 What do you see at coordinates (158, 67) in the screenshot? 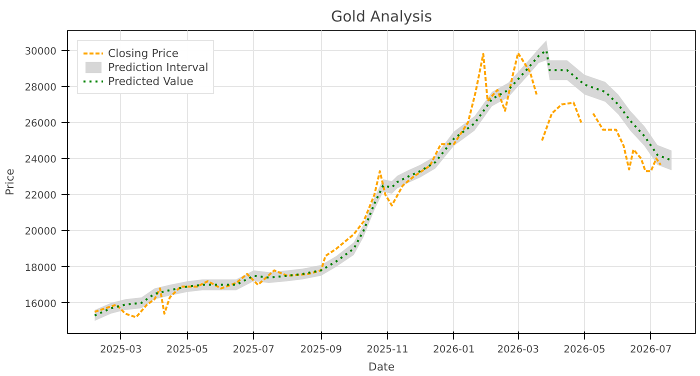
I see `legend-label: Prediction Interval` at bounding box center [158, 67].